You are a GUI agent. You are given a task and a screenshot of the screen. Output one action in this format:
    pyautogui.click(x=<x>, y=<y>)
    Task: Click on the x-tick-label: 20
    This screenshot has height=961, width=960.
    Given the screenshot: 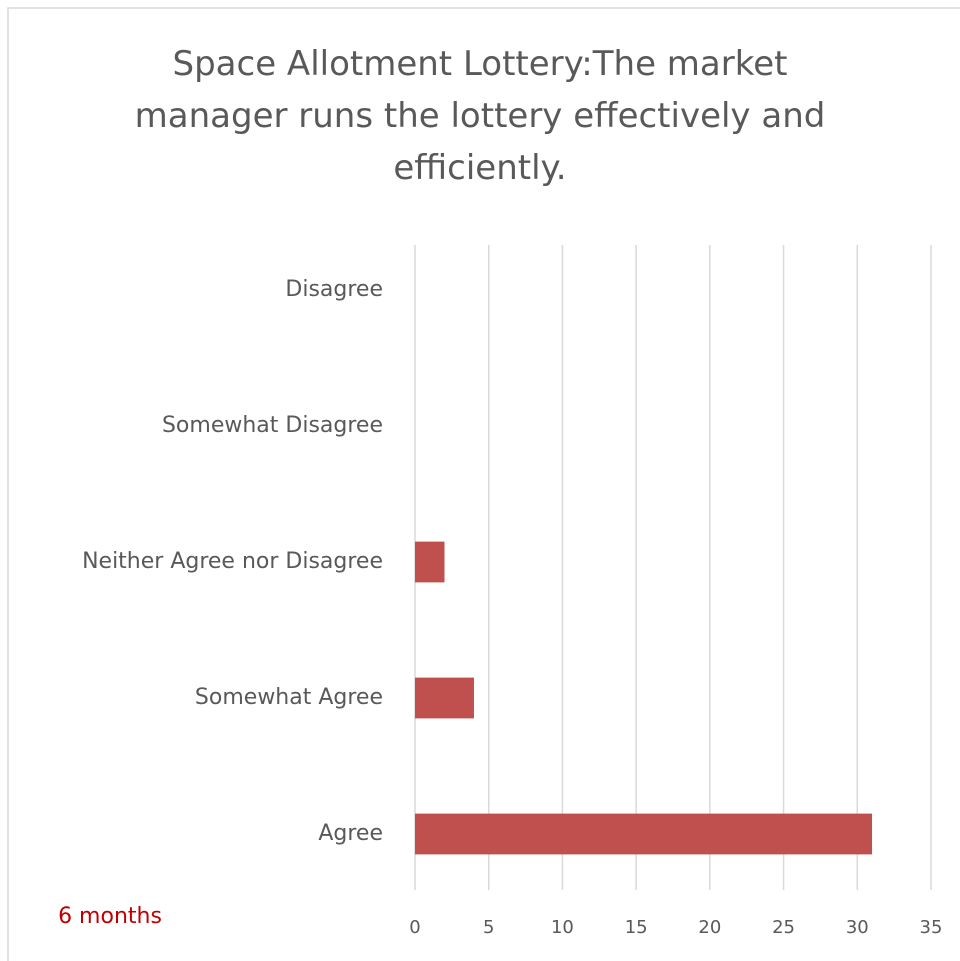 What is the action you would take?
    pyautogui.click(x=709, y=927)
    